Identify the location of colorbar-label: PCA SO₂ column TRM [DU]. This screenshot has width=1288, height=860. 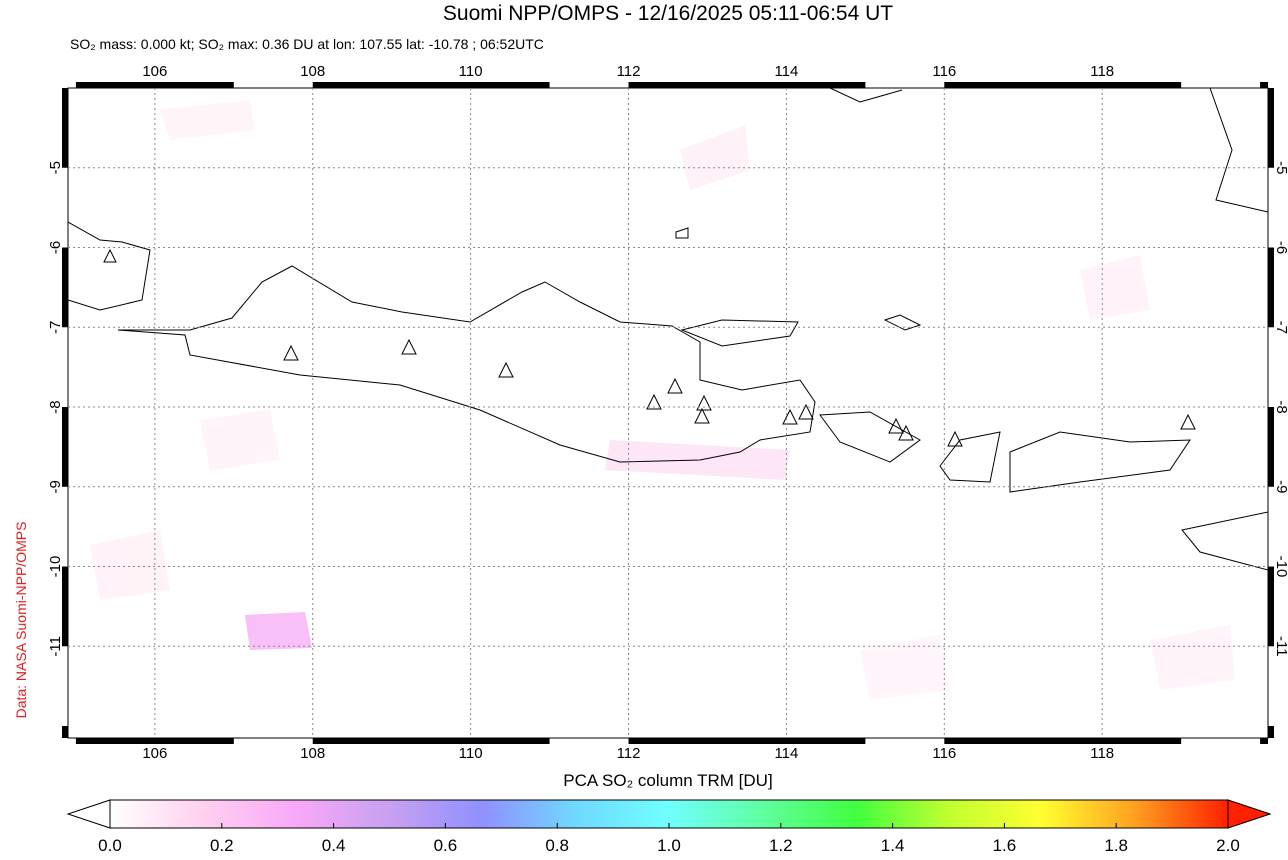
(667, 780).